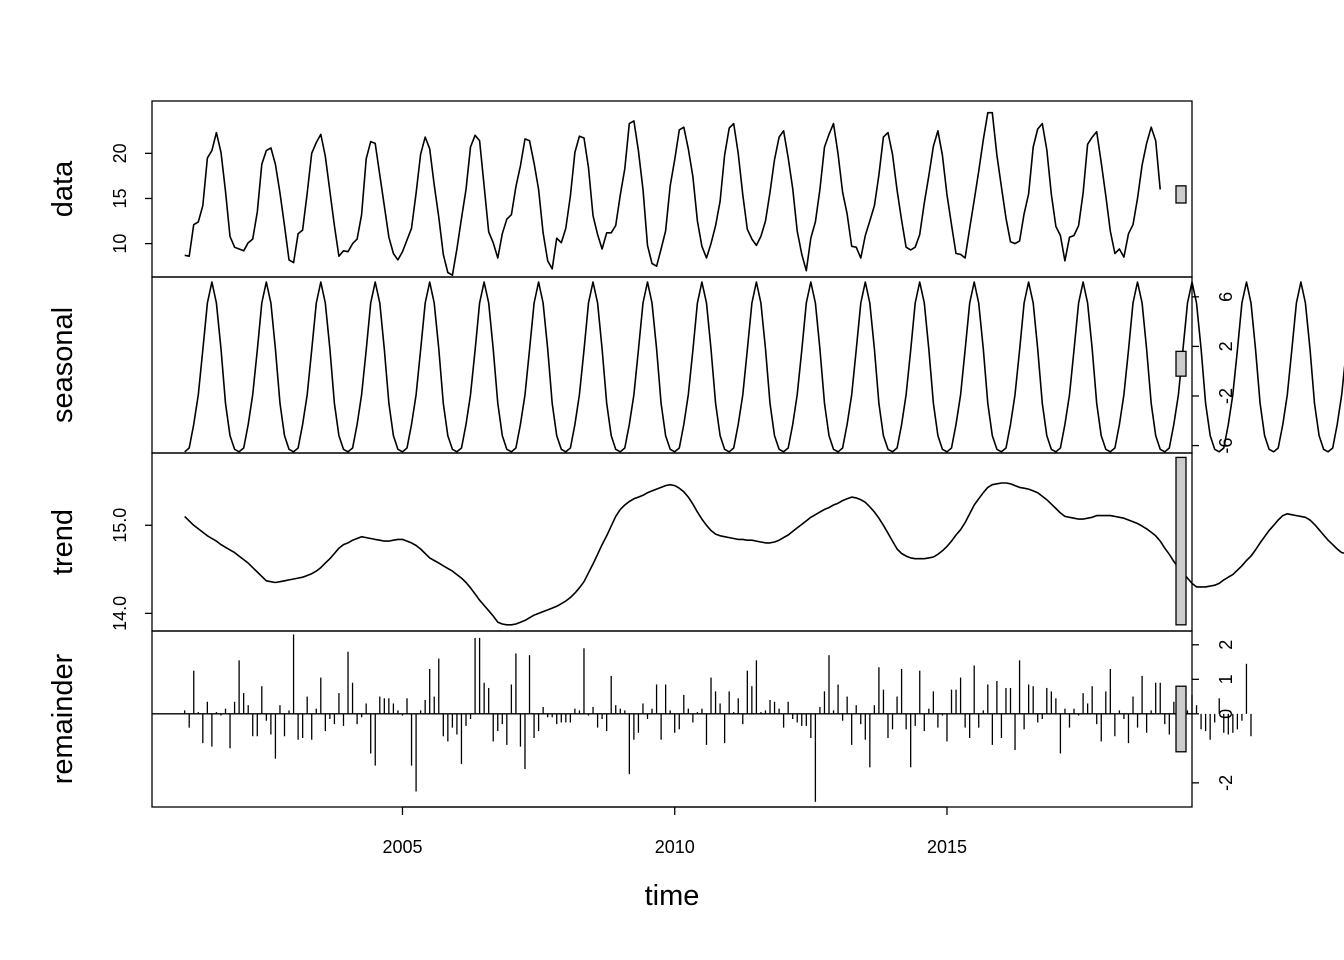 This screenshot has width=1344, height=960. Describe the element at coordinates (764, 554) in the screenshot. I see `series-line-trend` at that location.